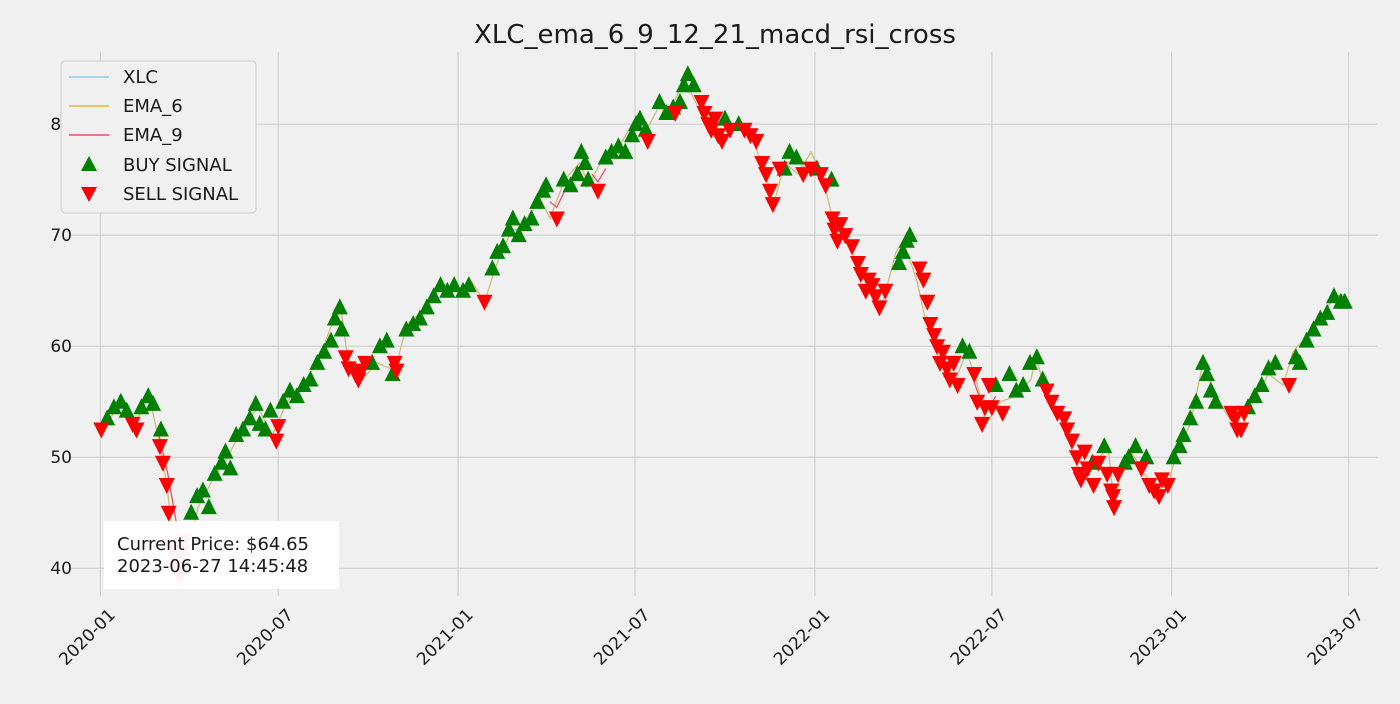 The width and height of the screenshot is (1400, 704). Describe the element at coordinates (715, 35) in the screenshot. I see `chart-title: XLC_ema_6_9_12_21_macd_rsi_cross` at that location.